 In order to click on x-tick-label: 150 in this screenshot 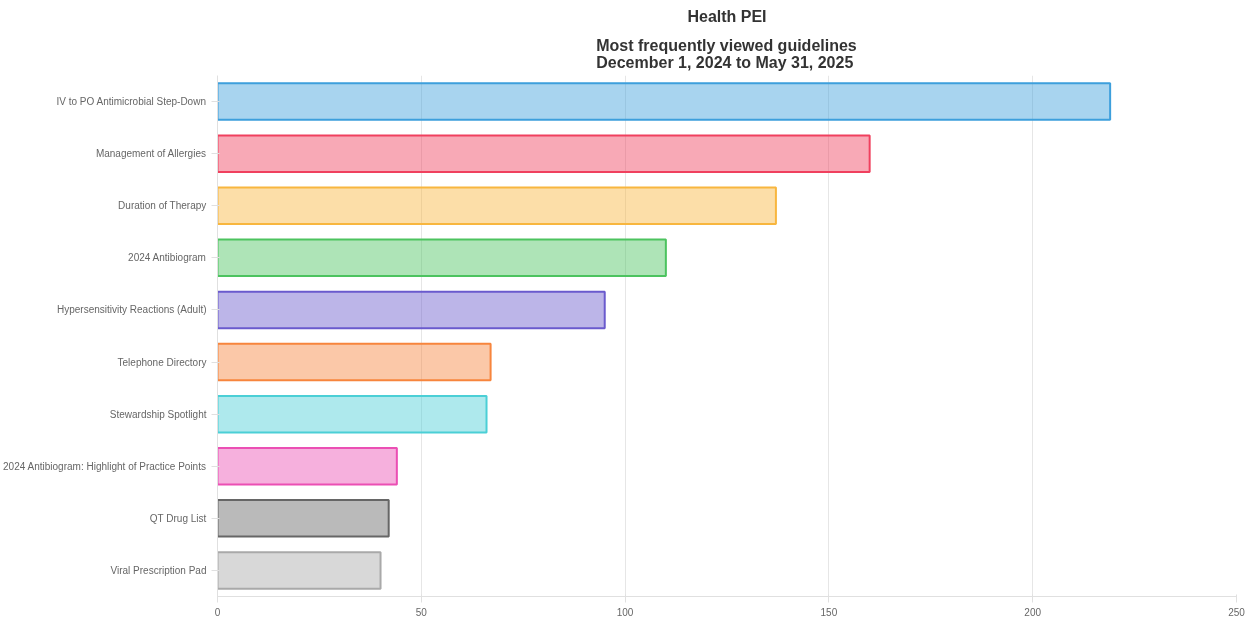, I will do `click(829, 612)`.